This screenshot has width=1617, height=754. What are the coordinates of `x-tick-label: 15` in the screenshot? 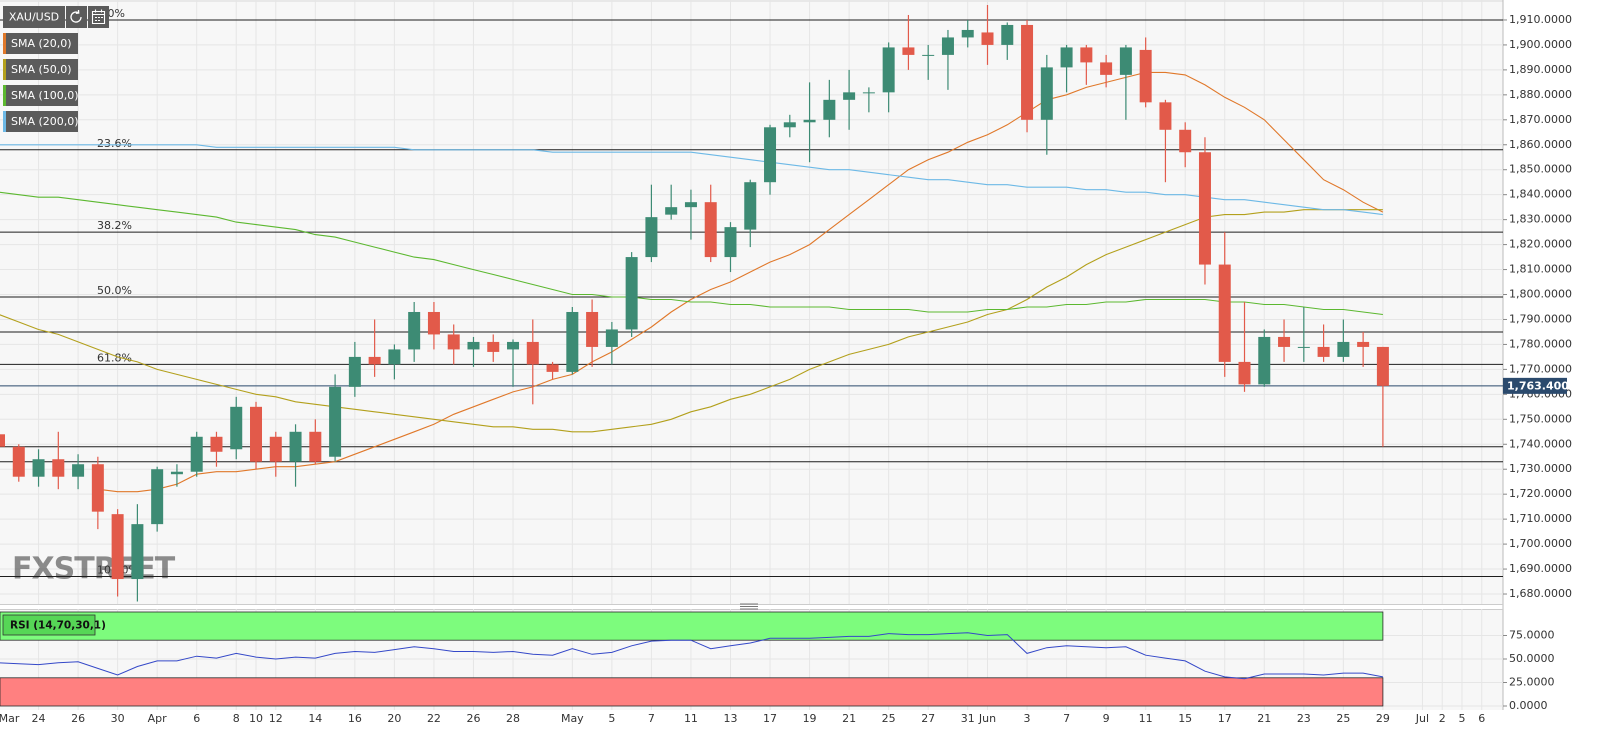 It's located at (1185, 718).